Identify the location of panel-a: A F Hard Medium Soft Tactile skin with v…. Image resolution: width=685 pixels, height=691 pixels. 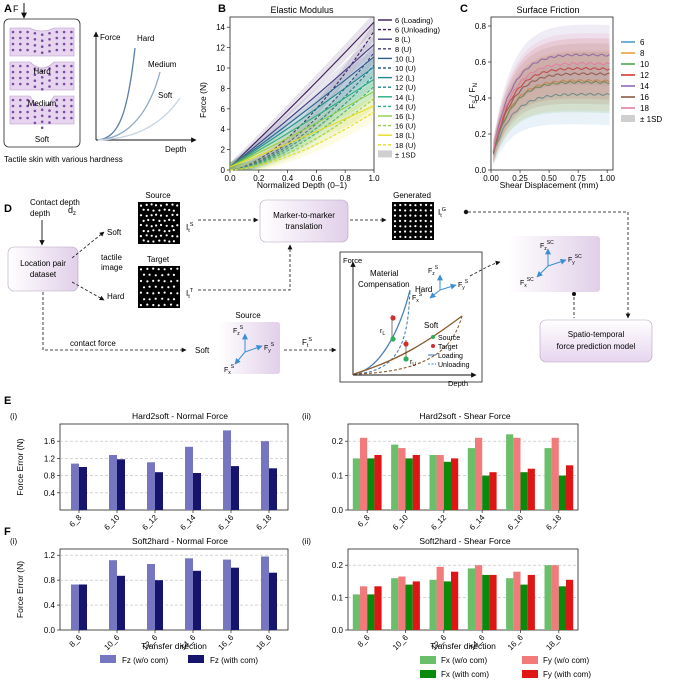
(100, 83).